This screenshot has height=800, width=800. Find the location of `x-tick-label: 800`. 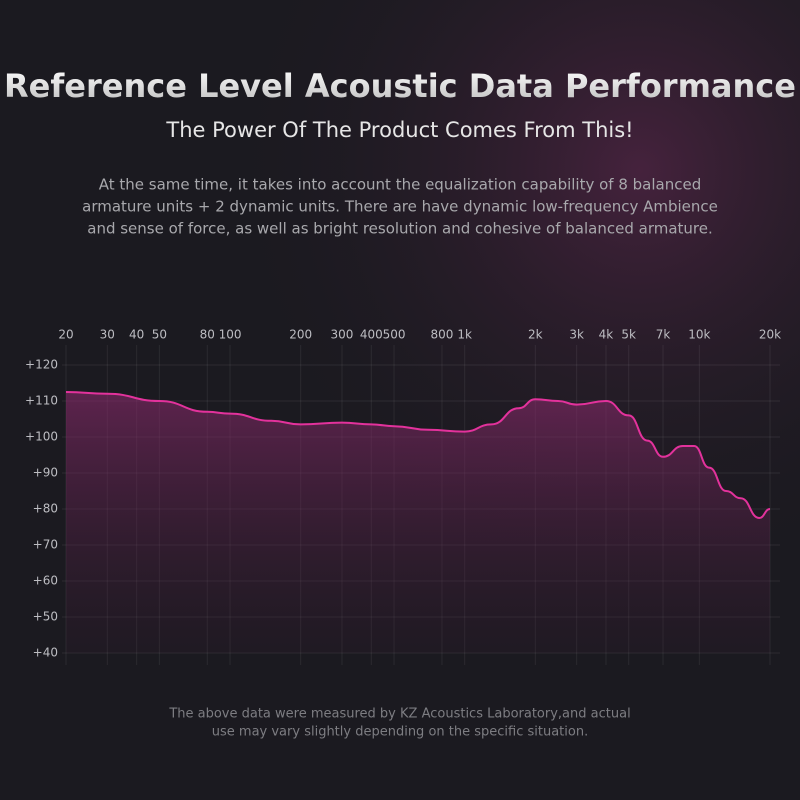

x-tick-label: 800 is located at coordinates (441, 335).